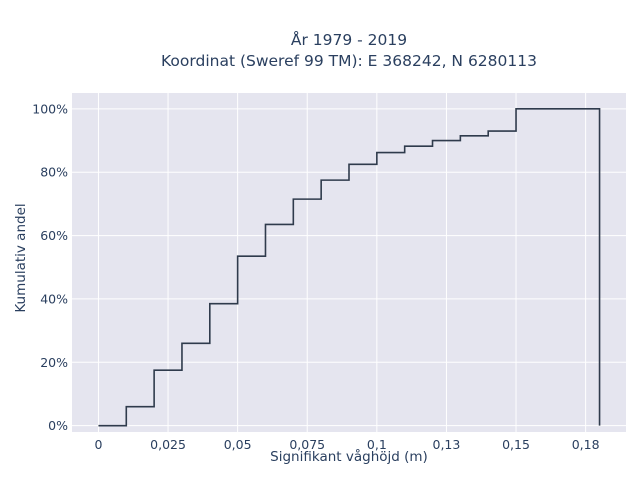 This screenshot has width=640, height=480. Describe the element at coordinates (168, 444) in the screenshot. I see `x-tick-label: 0,025` at that location.